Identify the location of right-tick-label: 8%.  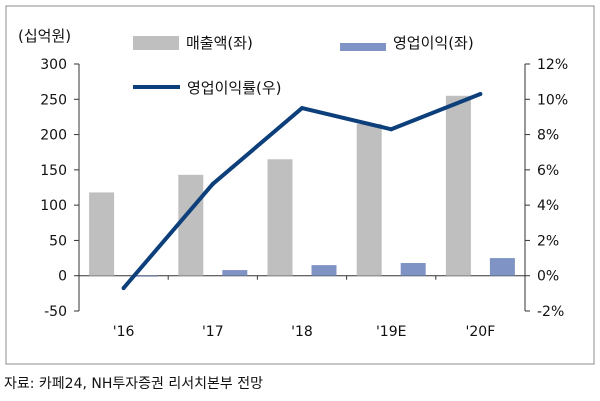
(548, 136).